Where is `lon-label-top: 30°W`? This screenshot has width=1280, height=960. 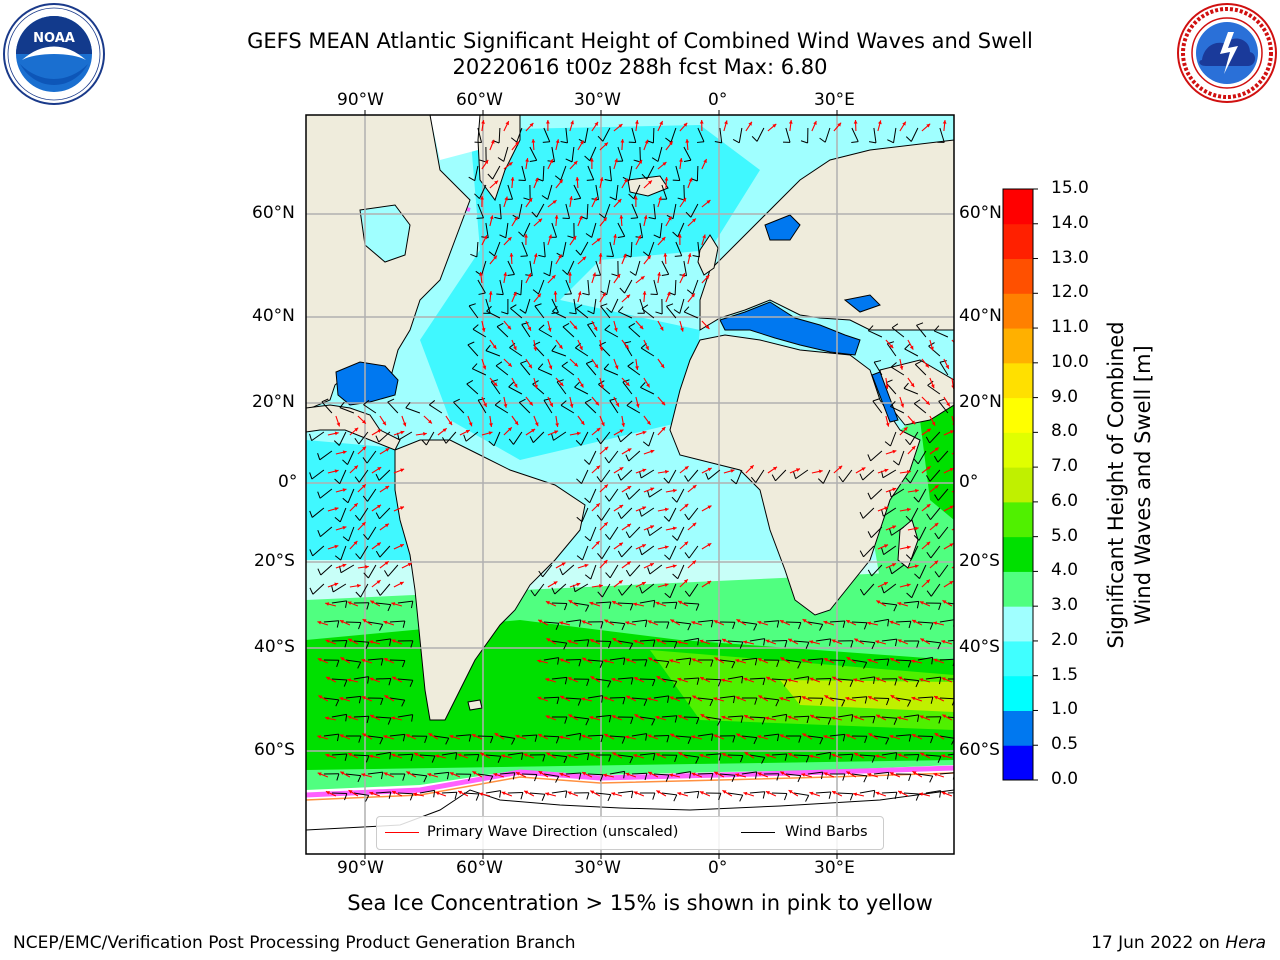
lon-label-top: 30°W is located at coordinates (597, 100).